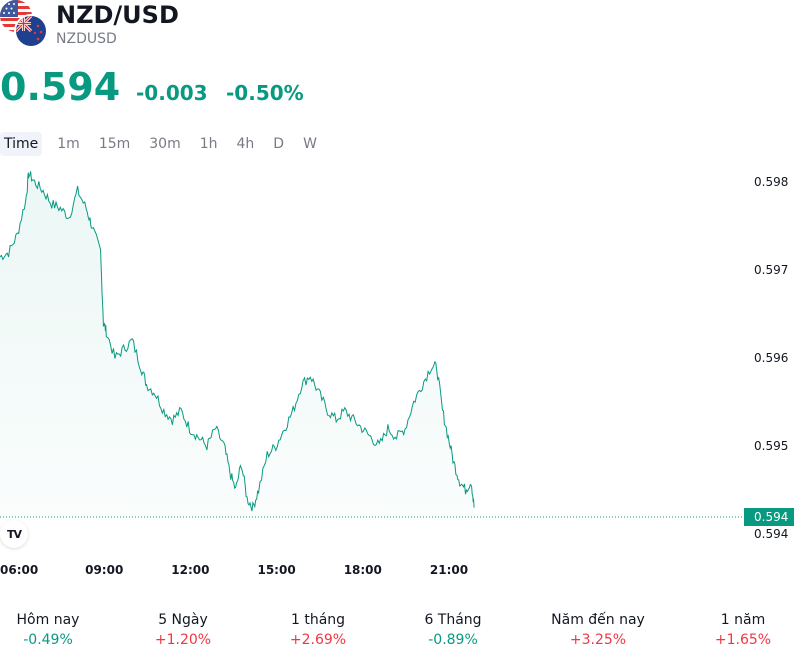 The height and width of the screenshot is (658, 800). I want to click on tab-d: D, so click(279, 144).